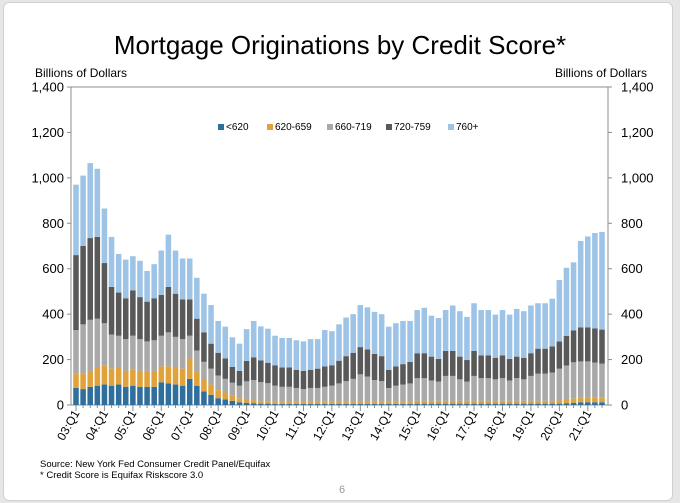 Image resolution: width=680 pixels, height=503 pixels. What do you see at coordinates (53, 359) in the screenshot?
I see `left-tick-label: 200` at bounding box center [53, 359].